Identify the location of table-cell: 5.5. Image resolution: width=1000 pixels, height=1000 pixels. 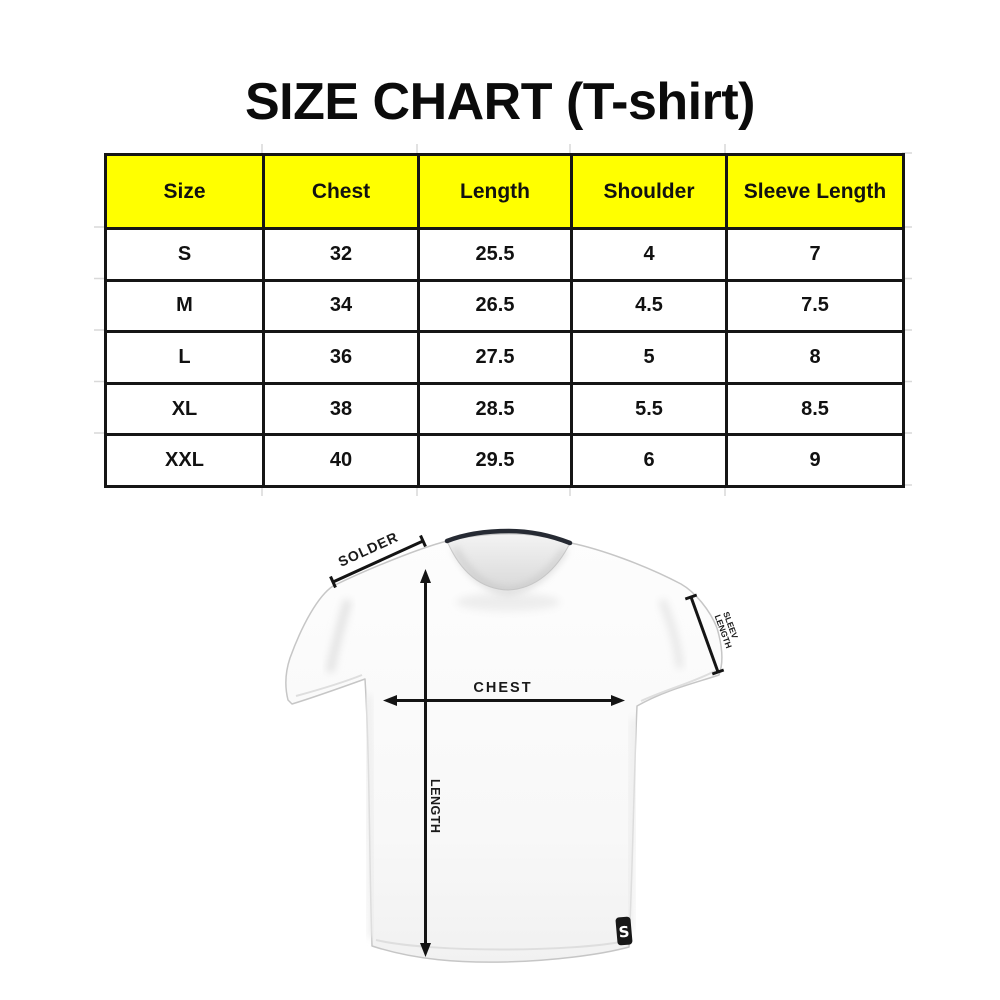
(649, 409).